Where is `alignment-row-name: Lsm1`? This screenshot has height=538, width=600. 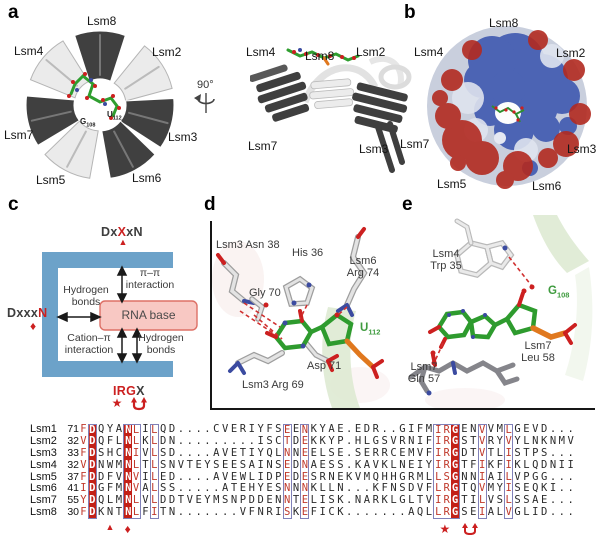 alignment-row-name: Lsm1 is located at coordinates (43, 429).